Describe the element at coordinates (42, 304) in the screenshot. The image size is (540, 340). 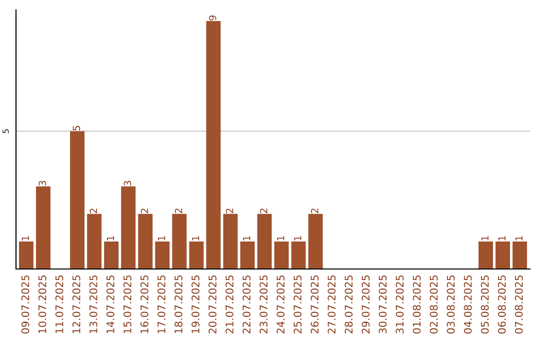
I see `x-tick-label: 10.07.2025` at that location.